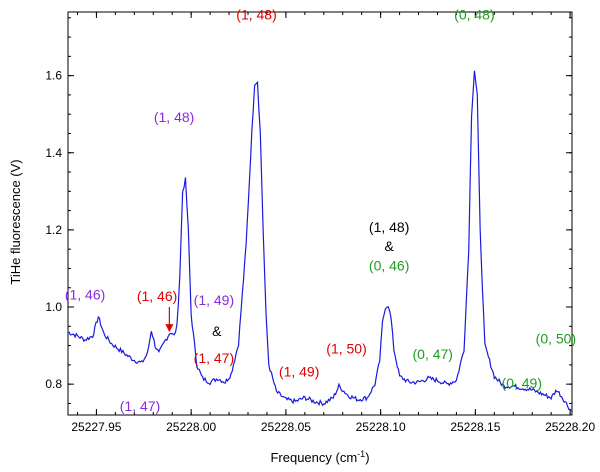 The height and width of the screenshot is (472, 600). I want to click on y-tick-label: 1.4, so click(53, 153).